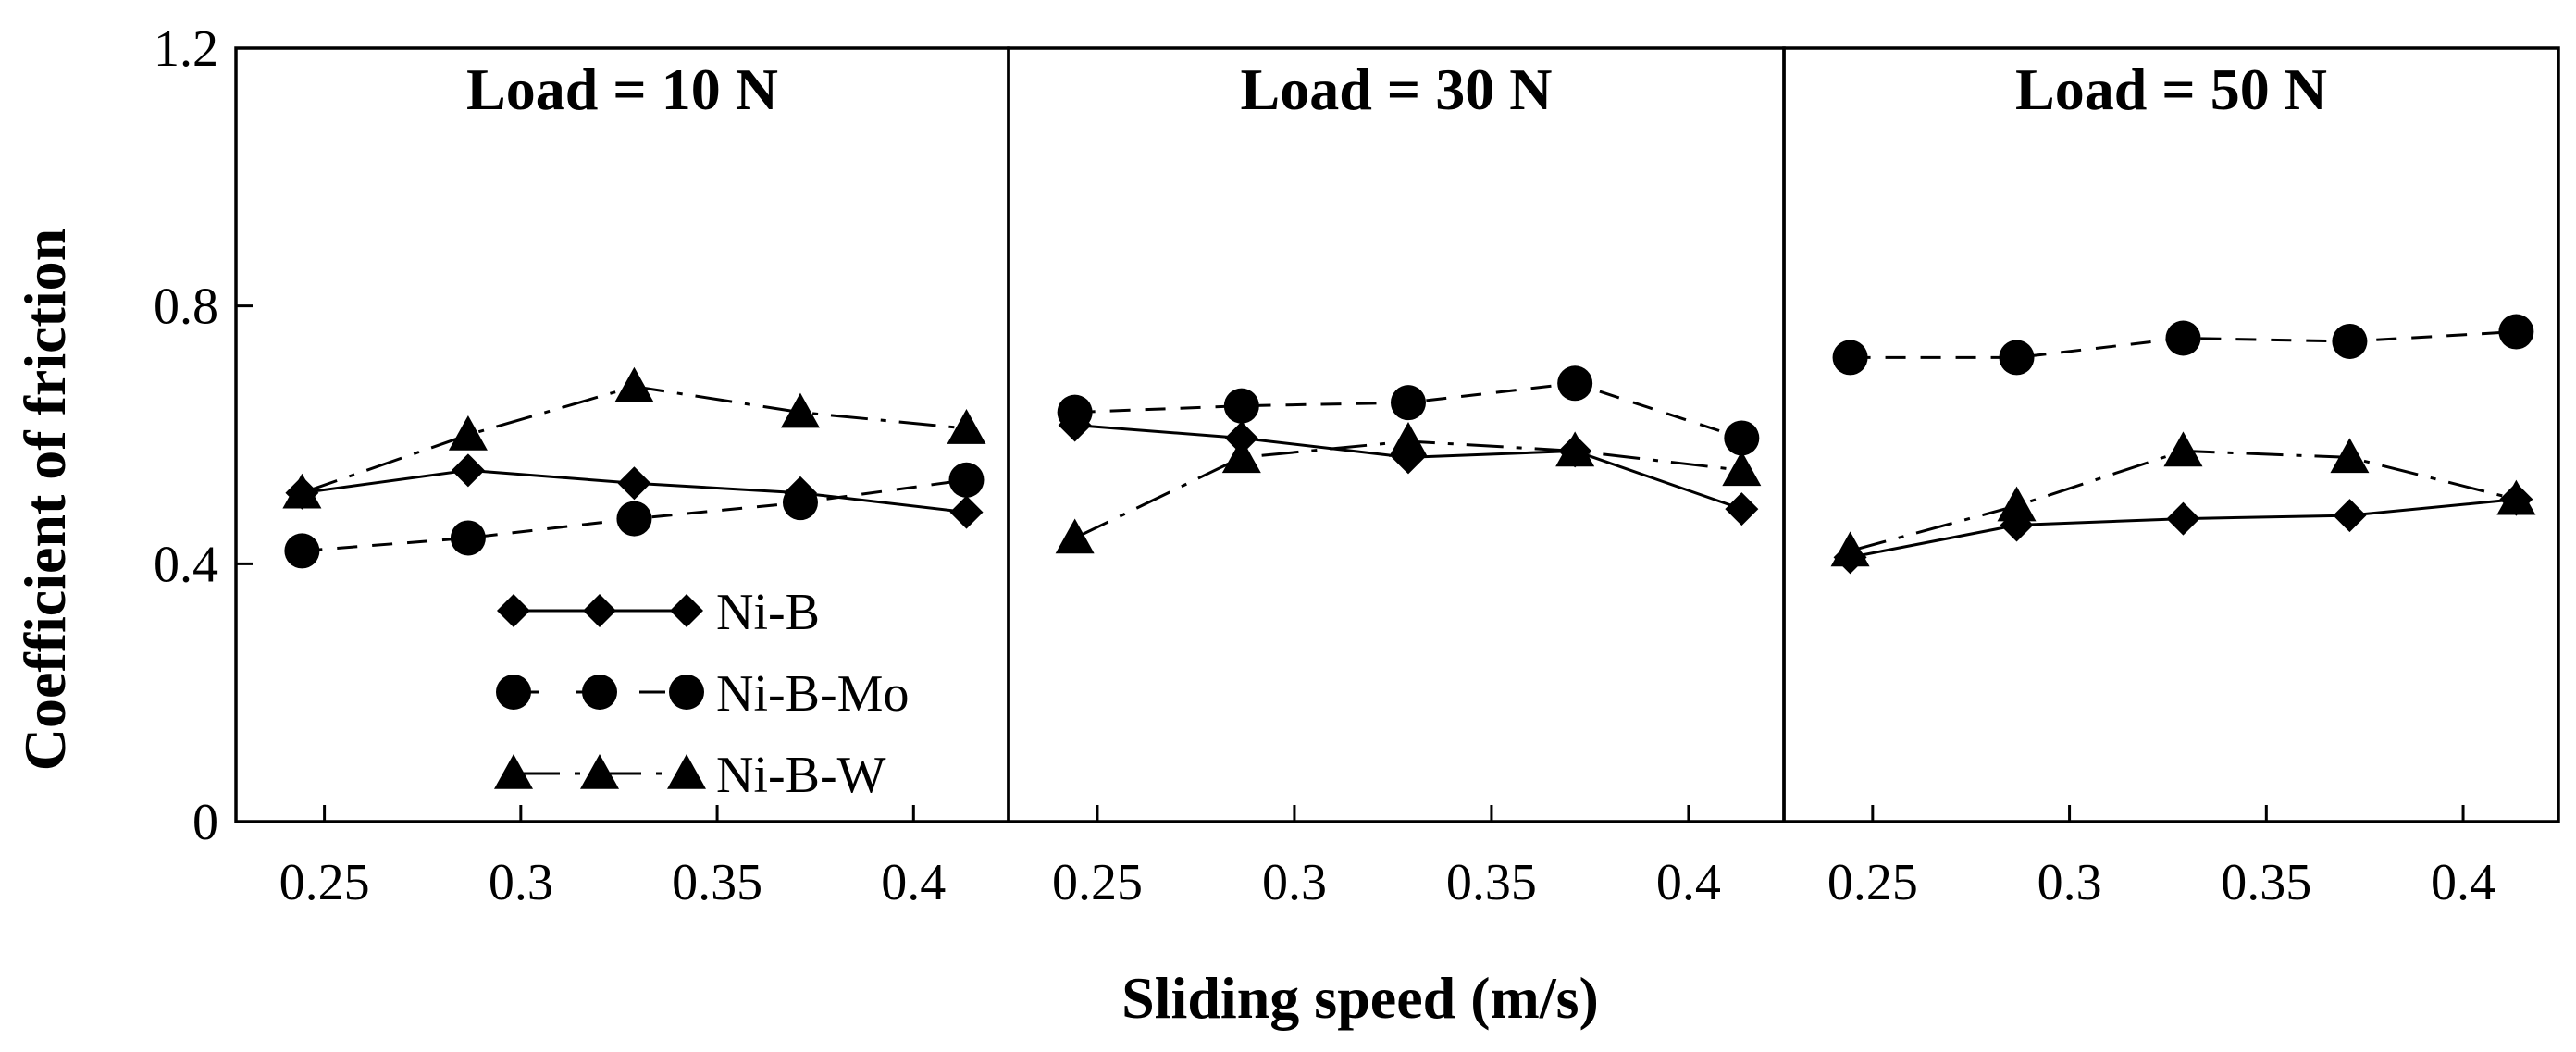  Describe the element at coordinates (622, 89) in the screenshot. I see `panel-title: Load = 10 N` at that location.